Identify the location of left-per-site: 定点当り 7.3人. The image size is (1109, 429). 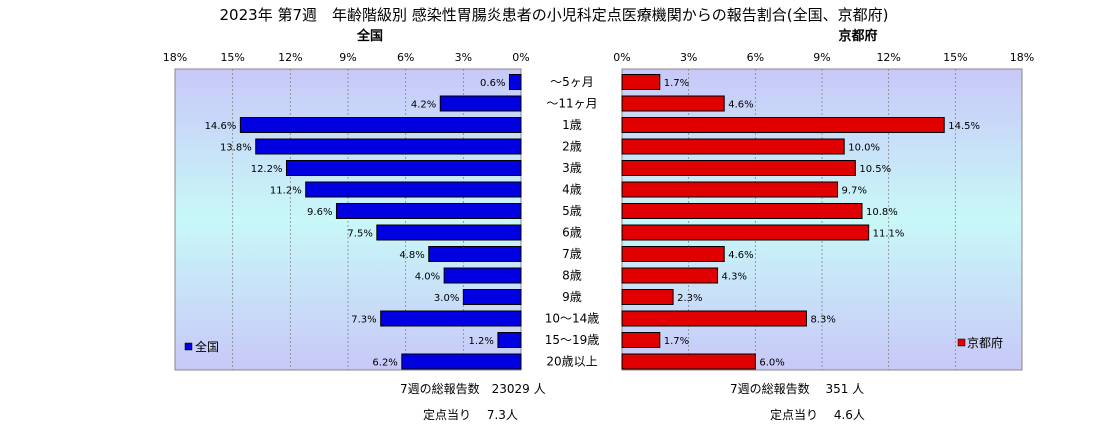
(470, 414).